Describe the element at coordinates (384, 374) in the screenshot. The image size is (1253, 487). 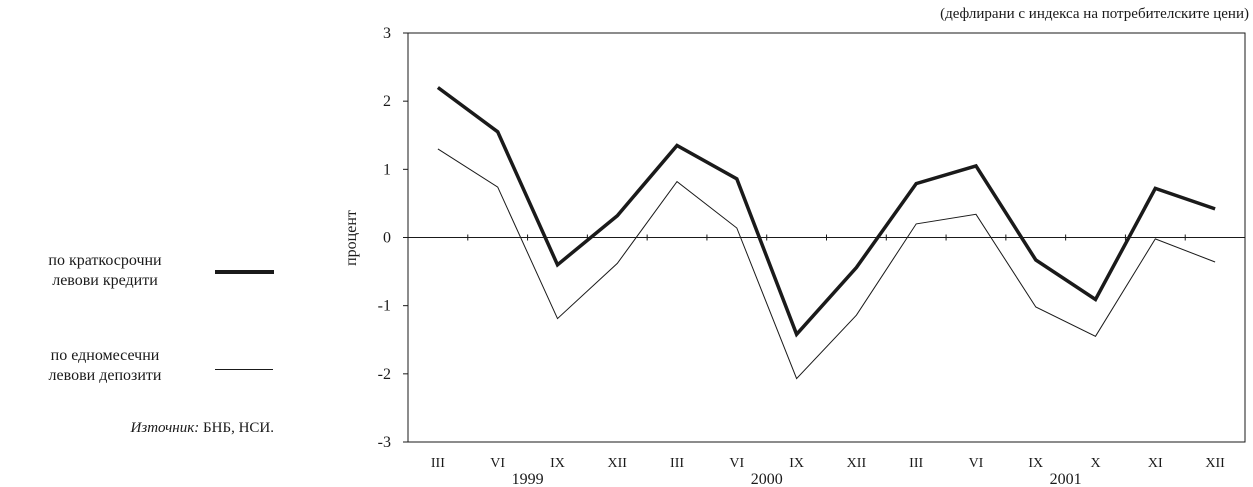
I see `y-tick-label: -2` at that location.